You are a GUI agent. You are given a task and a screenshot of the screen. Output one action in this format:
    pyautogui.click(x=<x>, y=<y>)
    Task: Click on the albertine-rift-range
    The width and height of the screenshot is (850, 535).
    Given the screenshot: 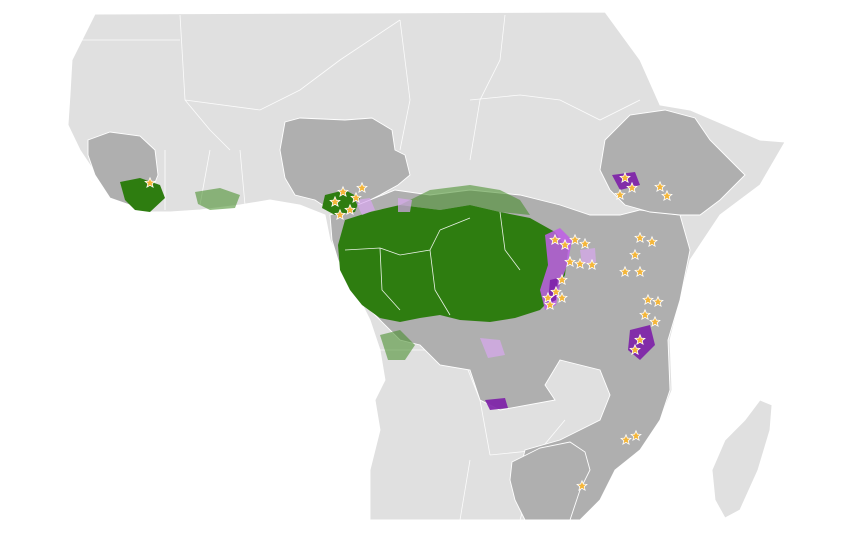 What is the action you would take?
    pyautogui.click(x=556, y=269)
    